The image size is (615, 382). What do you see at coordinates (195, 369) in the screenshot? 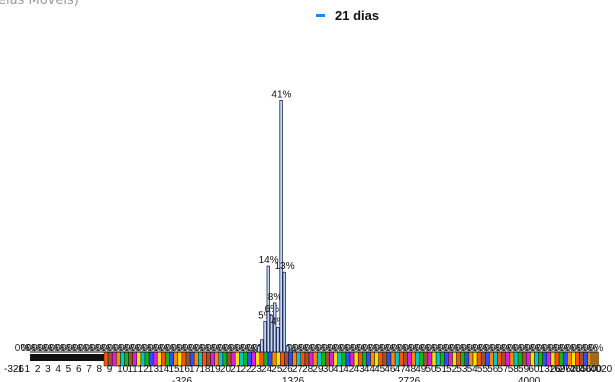
I see `x-tick-label: 17` at bounding box center [195, 369].